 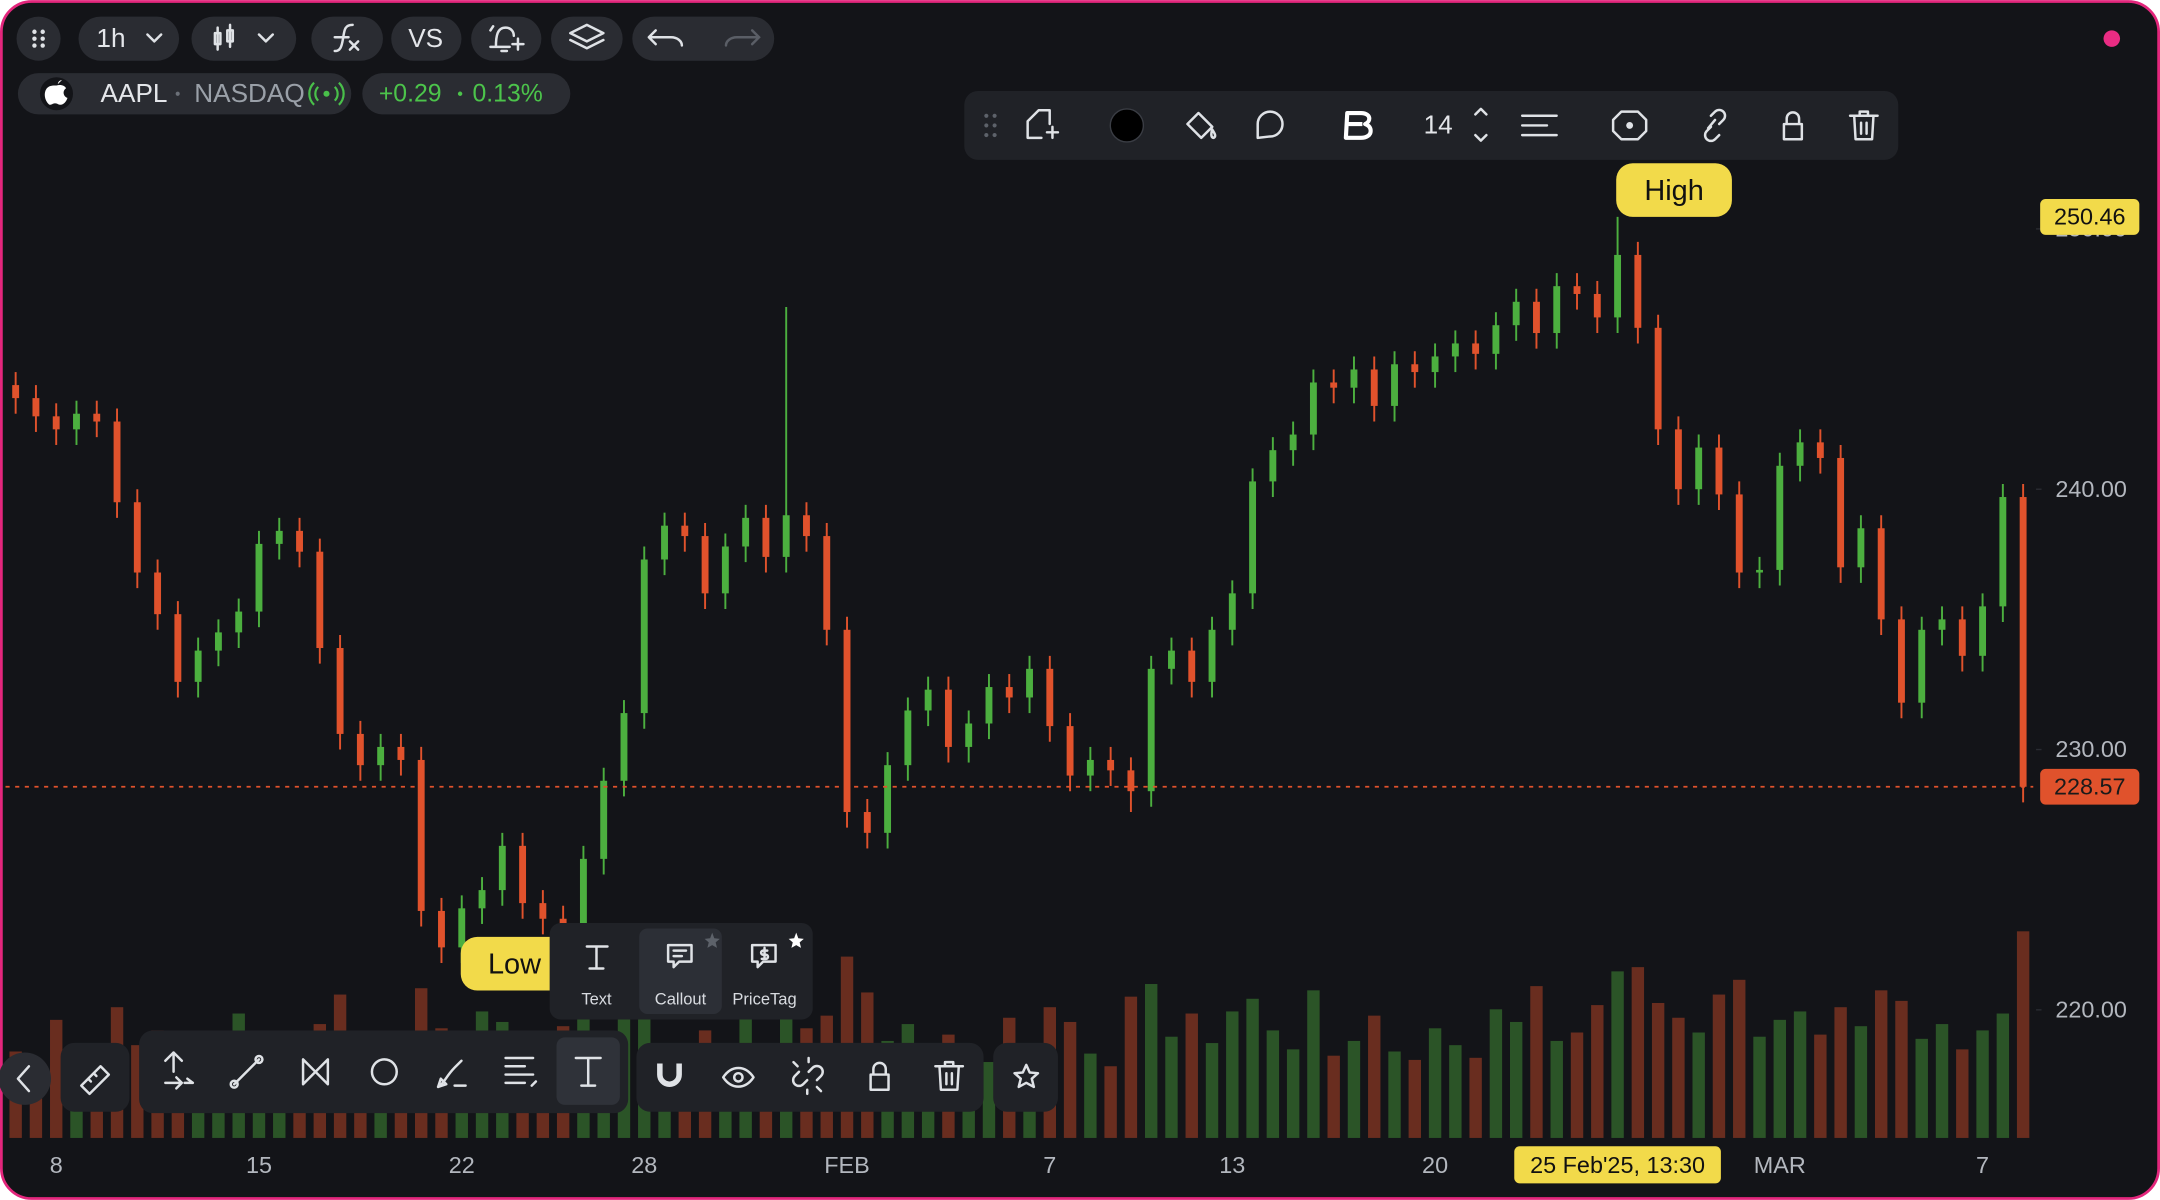 I want to click on ruler-button, so click(x=95, y=1077).